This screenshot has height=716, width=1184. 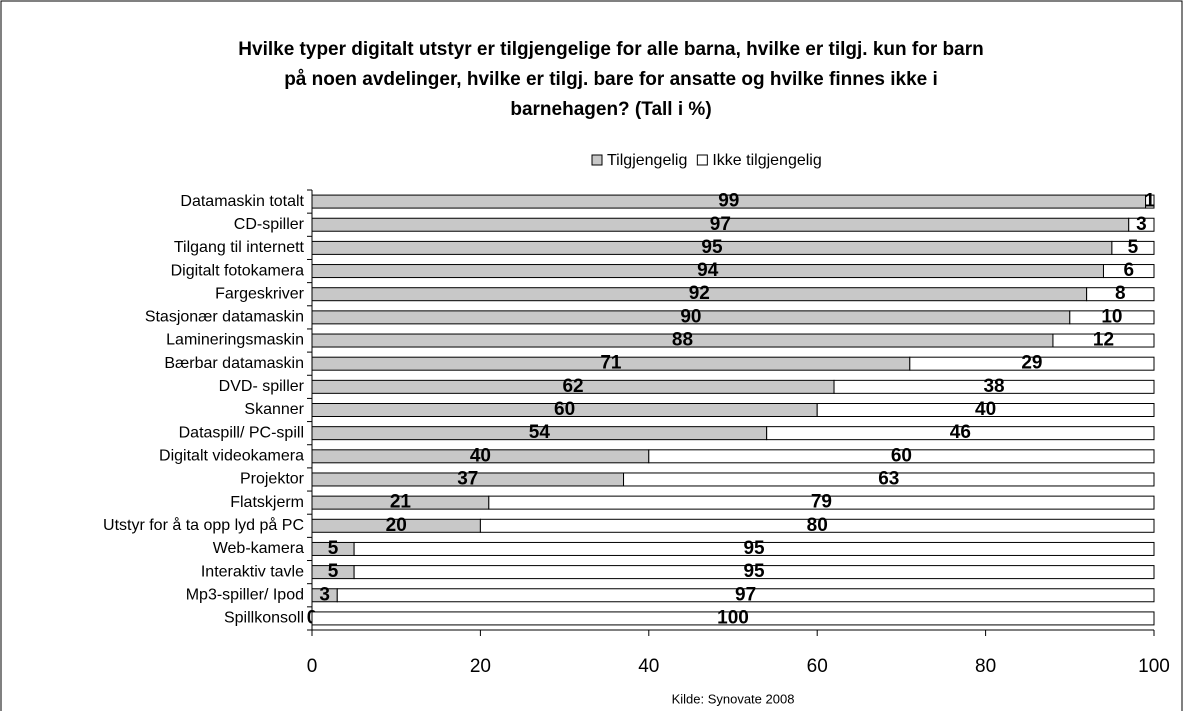 I want to click on x-tick-label: 40, so click(x=648, y=666).